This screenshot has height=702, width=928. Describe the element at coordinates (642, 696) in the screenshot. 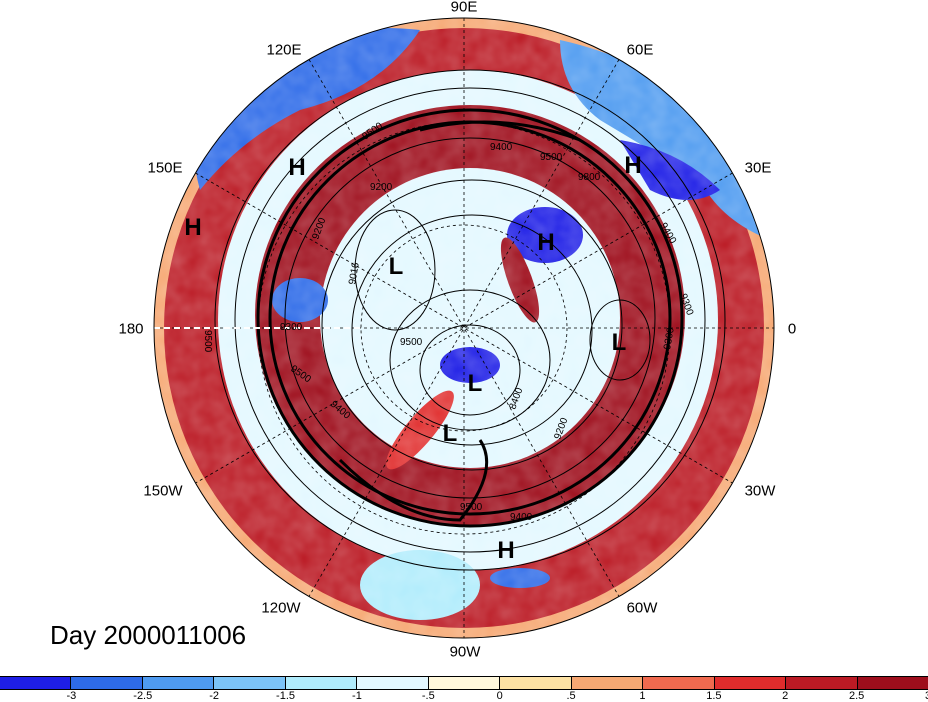

I see `colorbar-tick-label: 1` at that location.